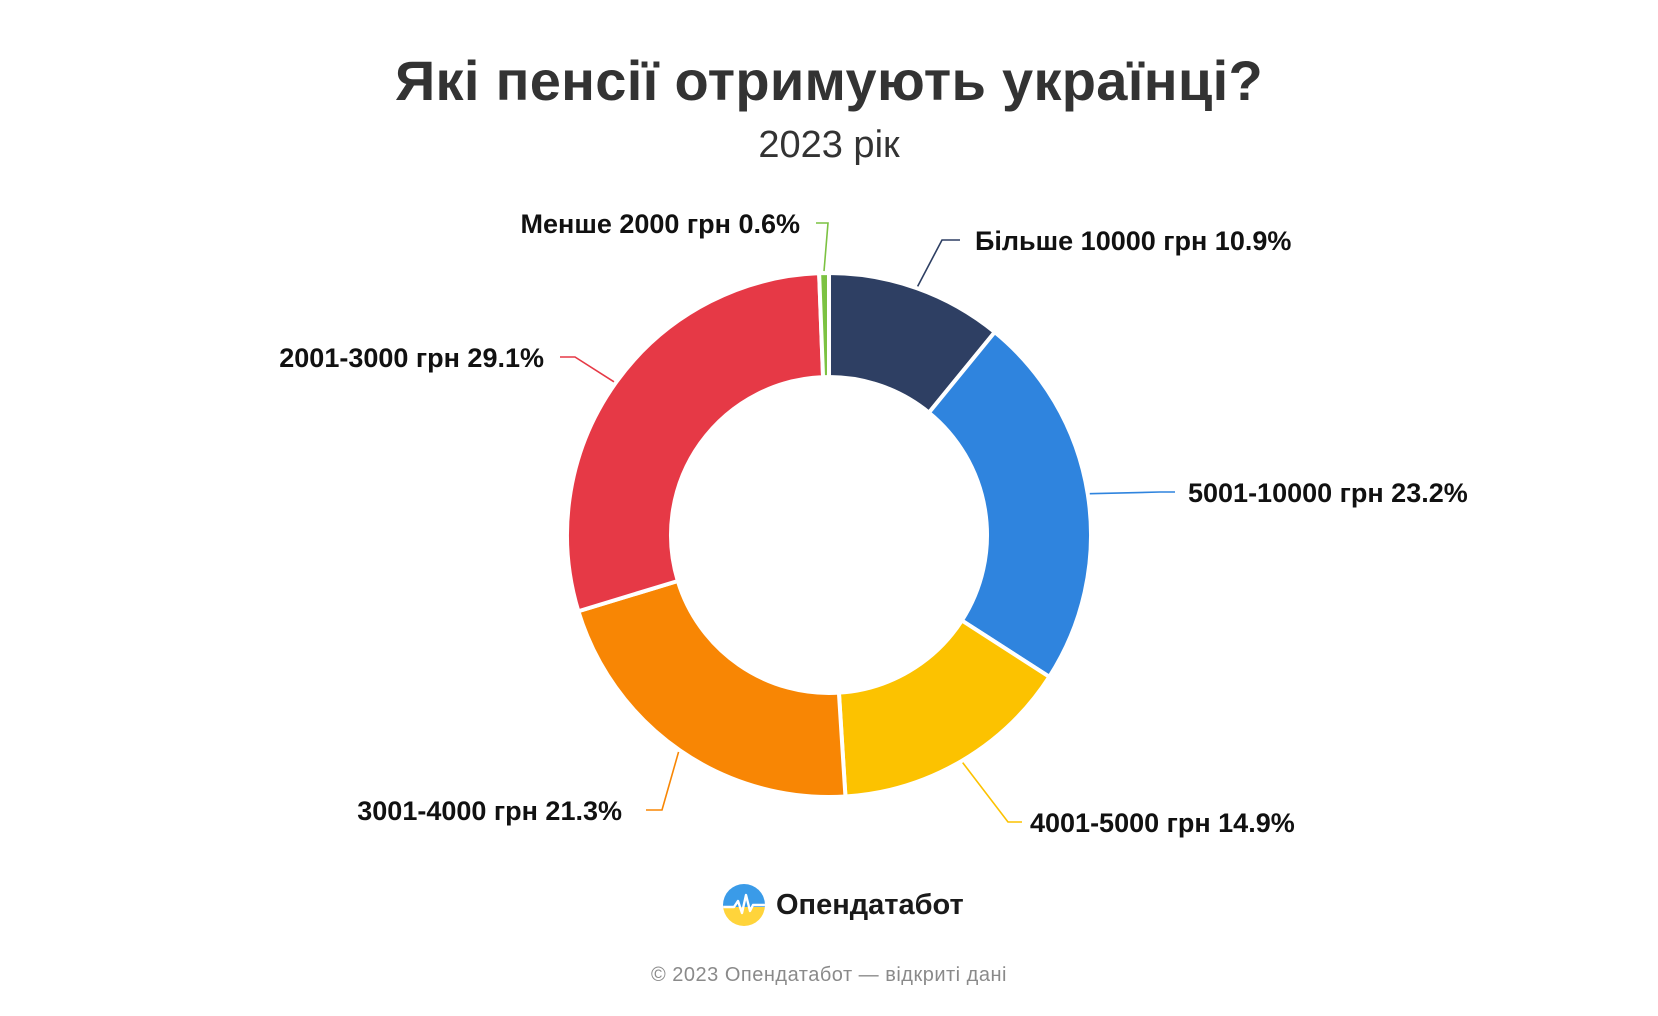  Describe the element at coordinates (1133, 241) in the screenshot. I see `slice-label: Більше 10000 грн 10.9%` at that location.